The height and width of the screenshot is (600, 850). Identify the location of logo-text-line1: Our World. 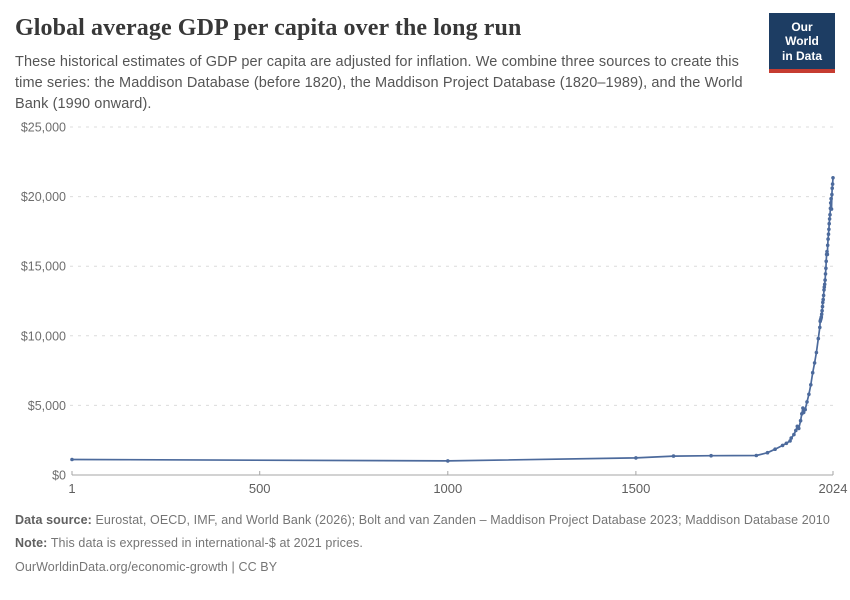
(802, 34).